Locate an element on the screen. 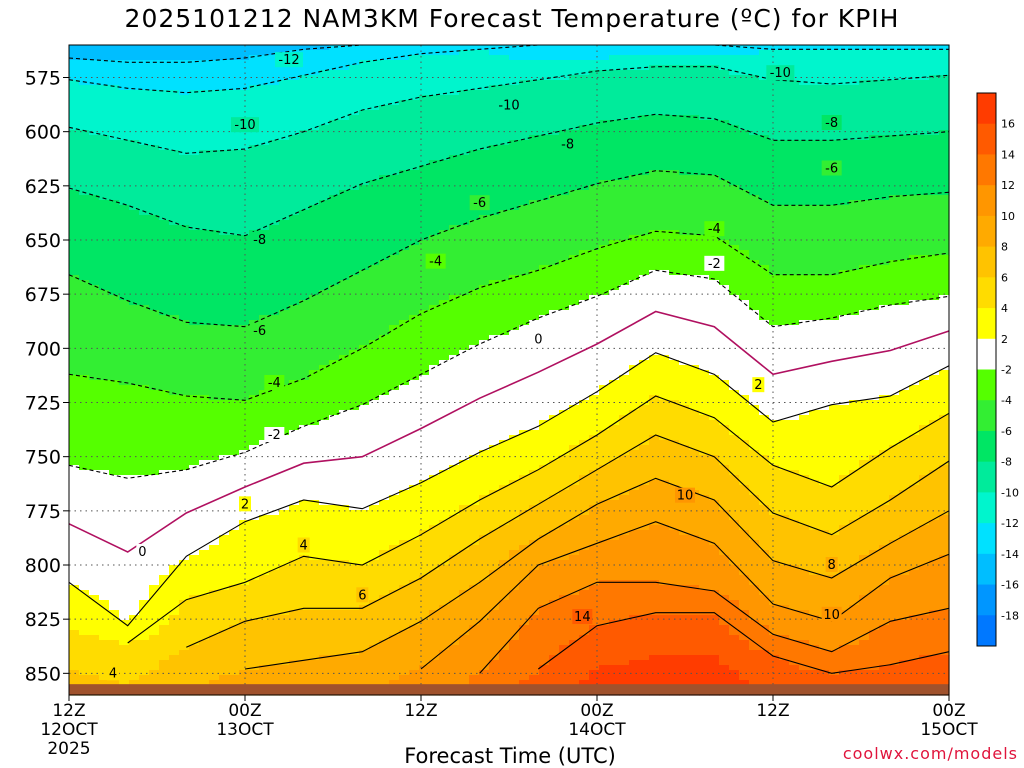 Image resolution: width=1024 pixels, height=768 pixels. contour-label: -6 is located at coordinates (831, 169).